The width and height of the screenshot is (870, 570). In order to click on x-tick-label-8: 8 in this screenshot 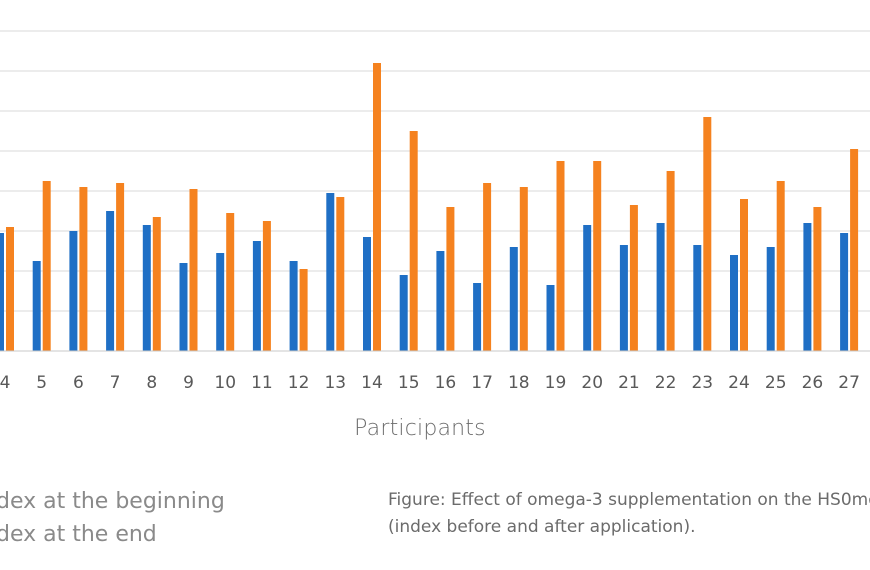, I will do `click(151, 383)`.